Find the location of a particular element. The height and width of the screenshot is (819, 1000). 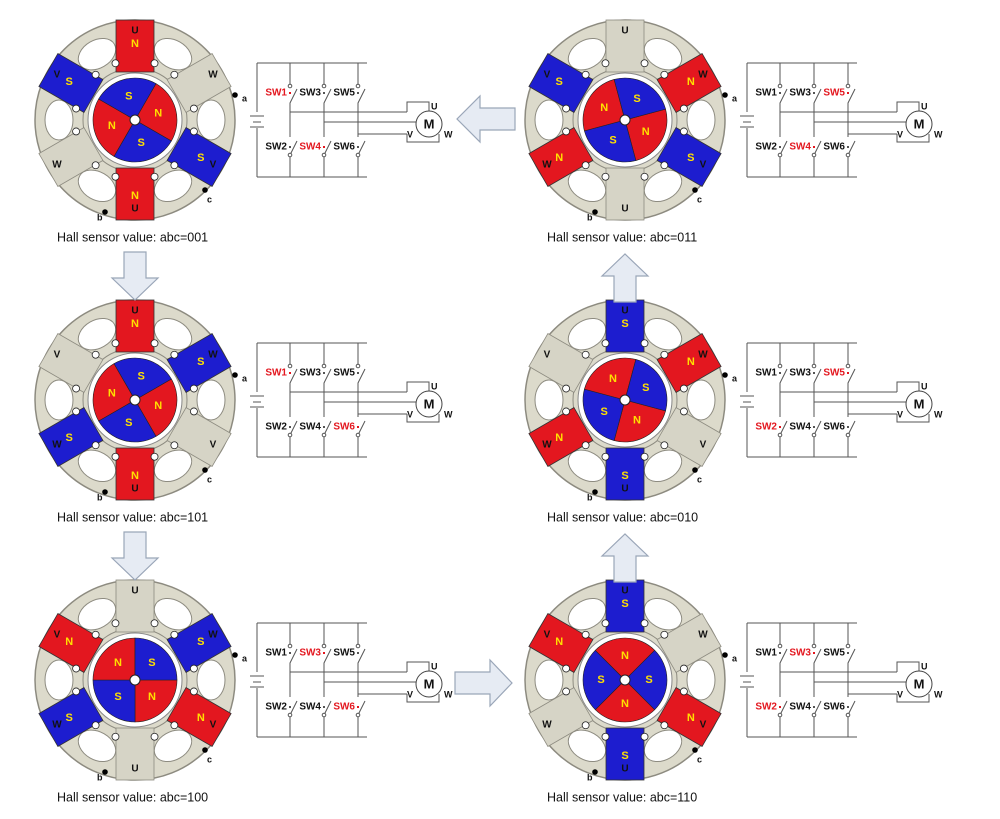

motor-phase-label: U is located at coordinates (924, 666).